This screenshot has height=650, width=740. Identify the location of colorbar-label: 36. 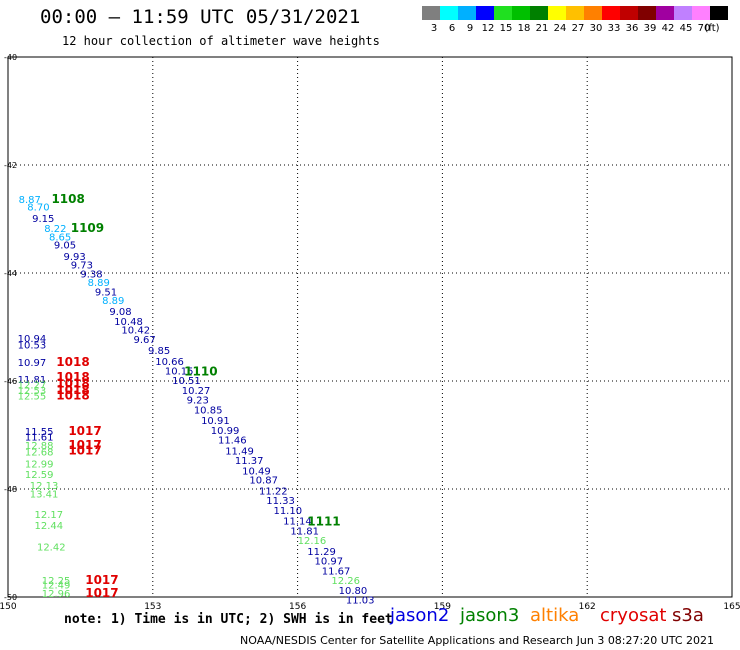
(632, 28).